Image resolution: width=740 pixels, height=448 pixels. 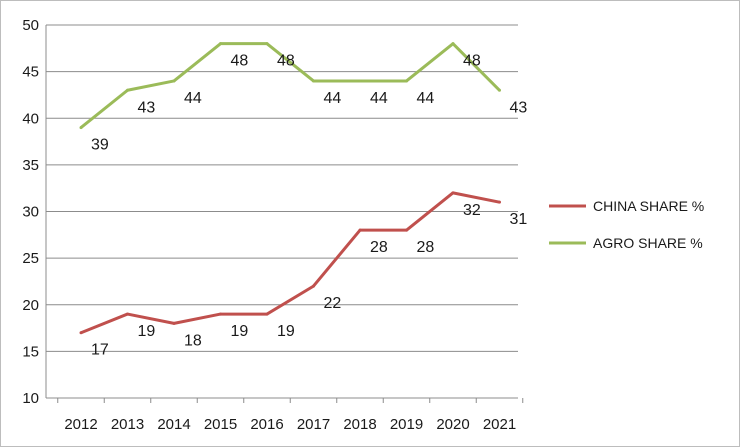 I want to click on legend-label-china: CHINA SHARE %, so click(x=648, y=206).